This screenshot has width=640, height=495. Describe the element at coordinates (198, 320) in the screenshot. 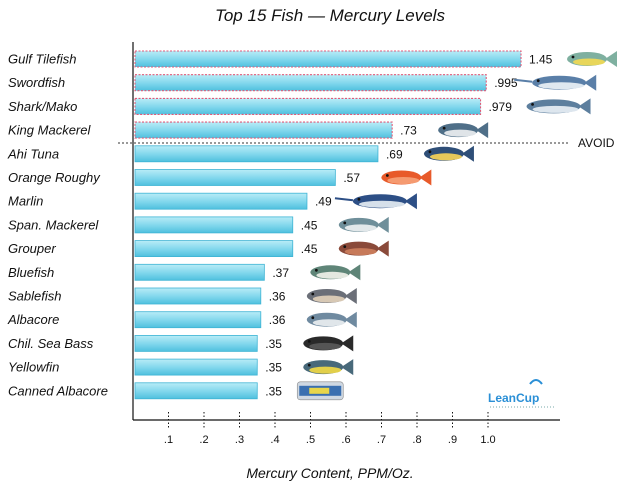

I see `bar-albacore` at that location.